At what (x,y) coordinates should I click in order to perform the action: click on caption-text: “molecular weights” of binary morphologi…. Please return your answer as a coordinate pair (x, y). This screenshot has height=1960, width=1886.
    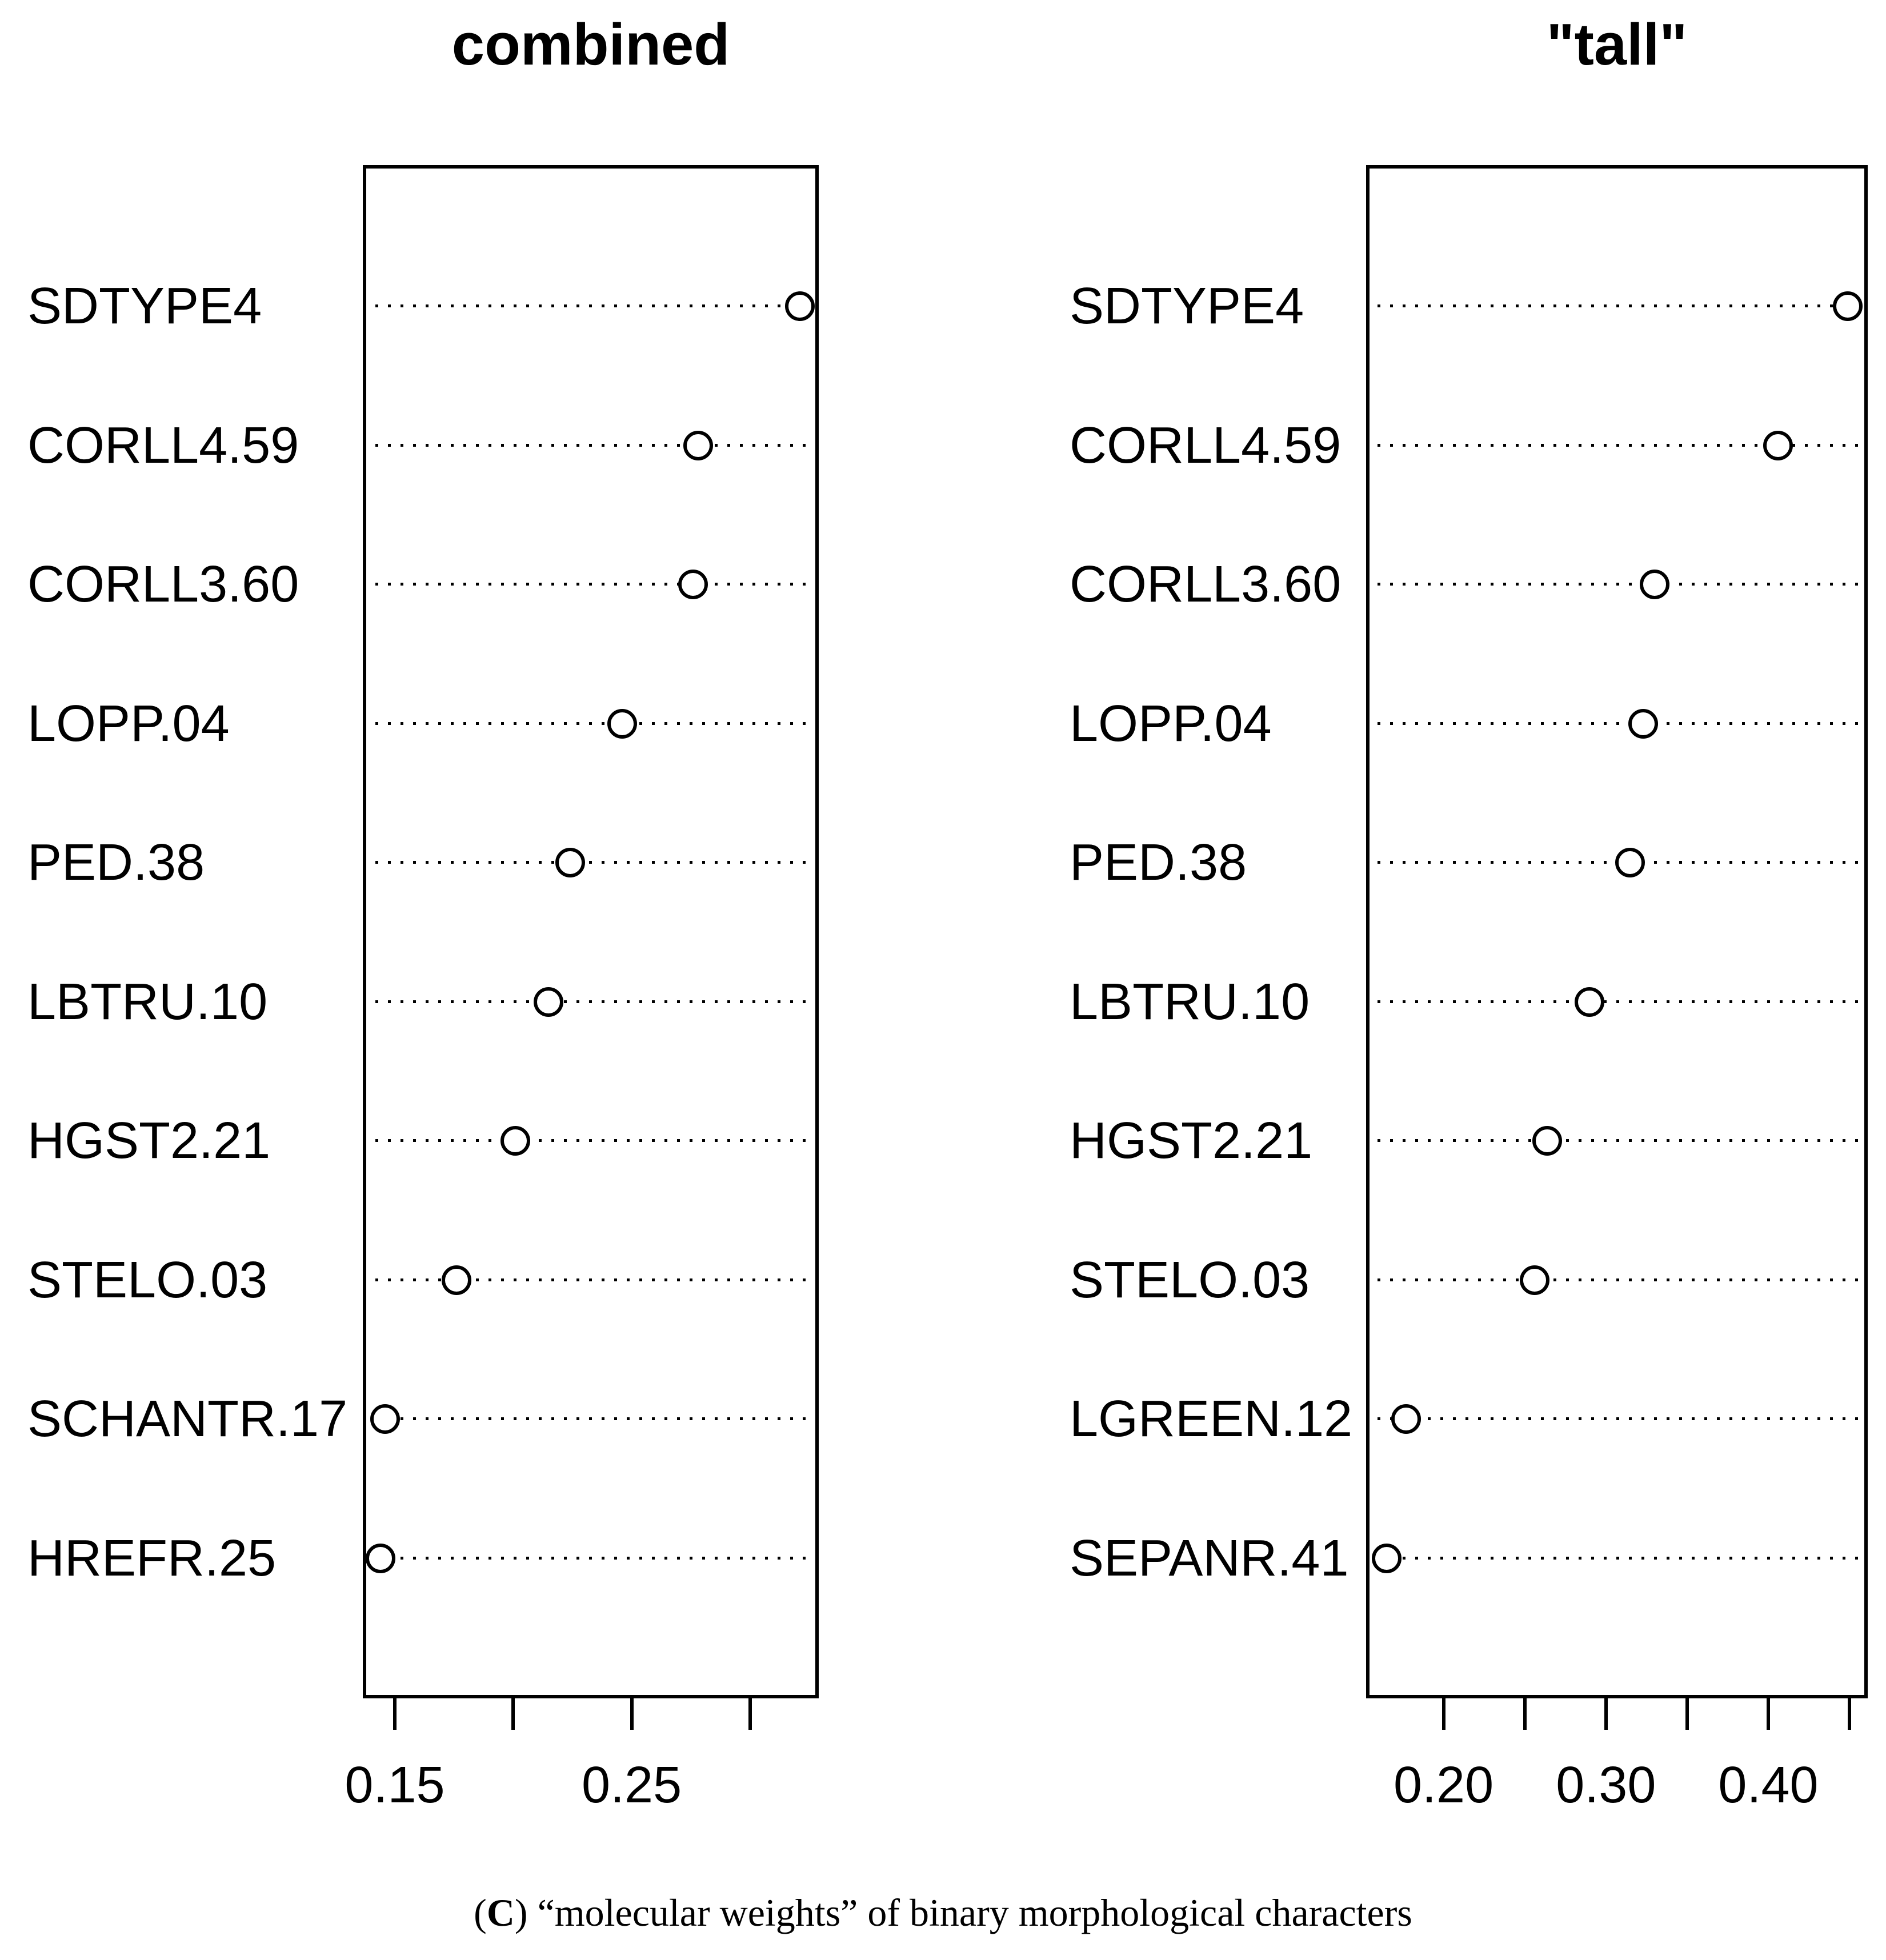
    Looking at the image, I should click on (974, 1912).